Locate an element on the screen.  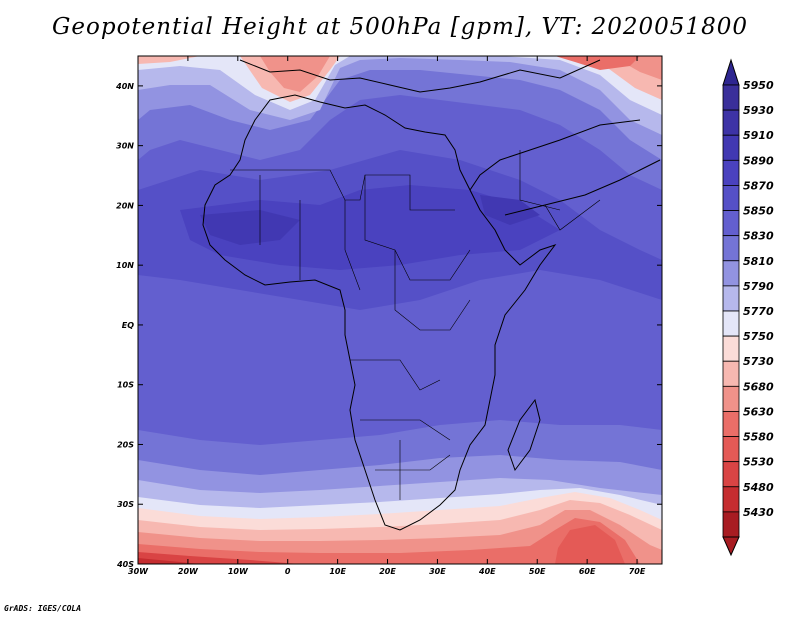
colorbar-label: 5890 is located at coordinates (758, 160).